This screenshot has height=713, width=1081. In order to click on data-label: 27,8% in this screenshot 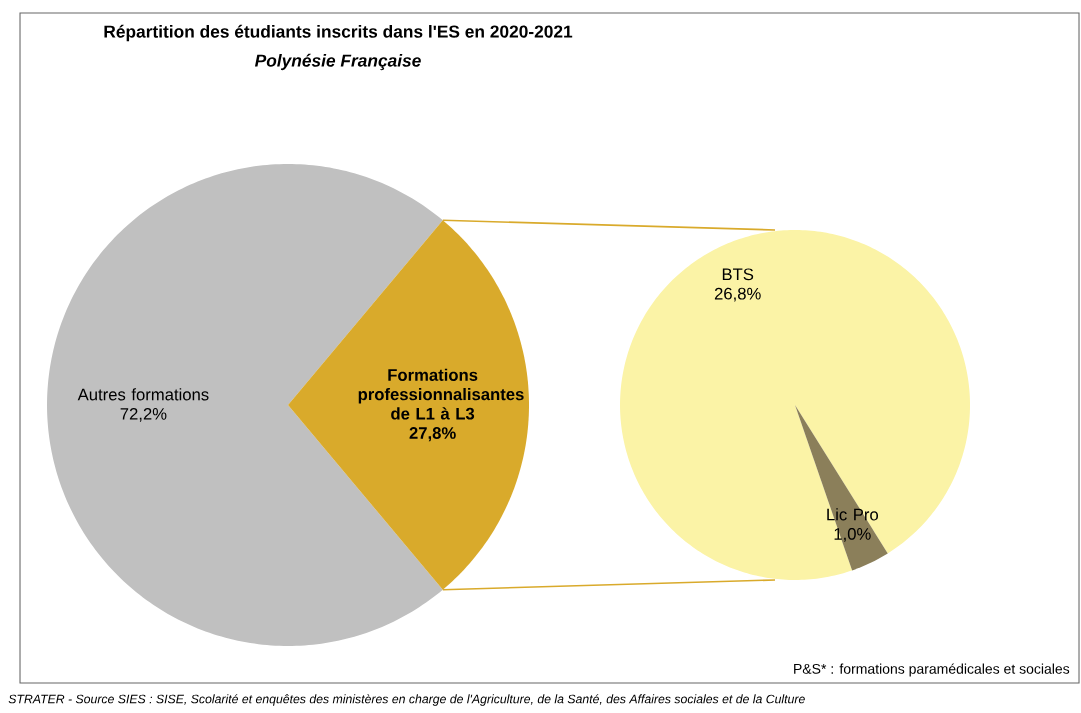, I will do `click(432, 434)`.